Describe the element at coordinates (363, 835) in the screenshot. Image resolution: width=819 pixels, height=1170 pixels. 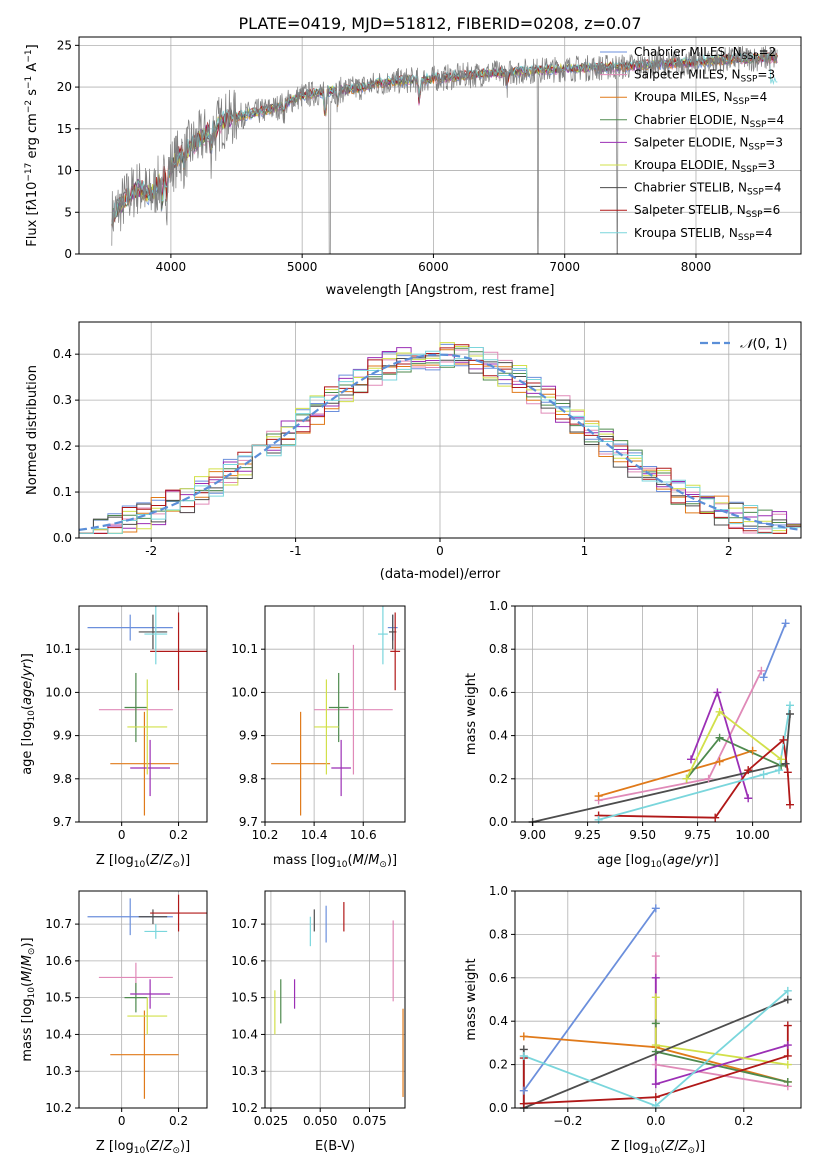
I see `age-vs-mass-xtick-label: 10.6` at that location.